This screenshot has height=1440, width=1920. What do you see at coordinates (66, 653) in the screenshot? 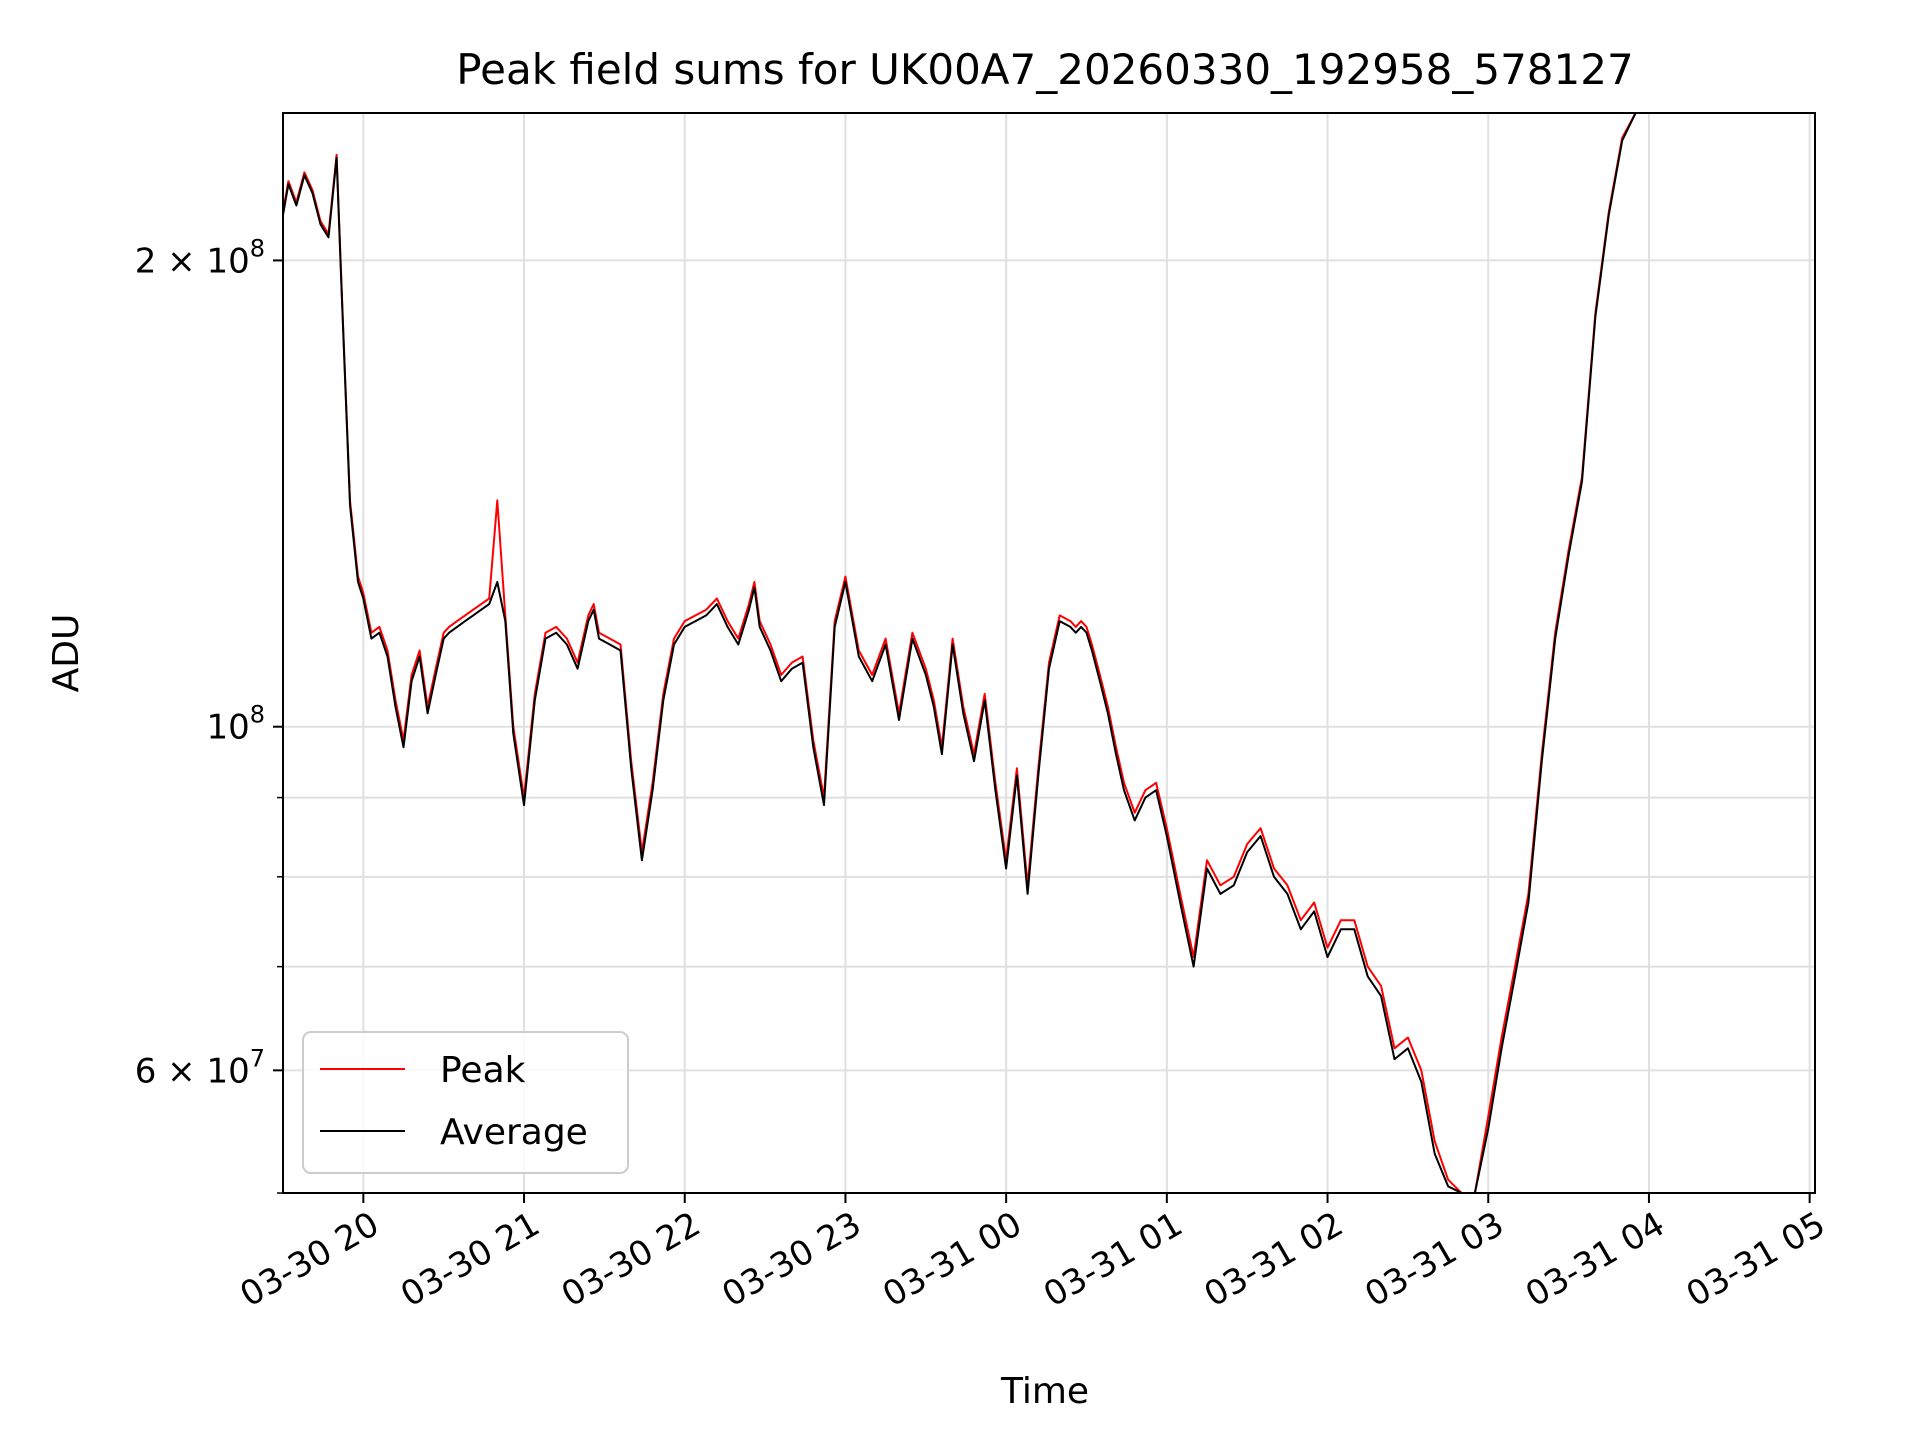
I see `y-axis-label: ADU` at bounding box center [66, 653].